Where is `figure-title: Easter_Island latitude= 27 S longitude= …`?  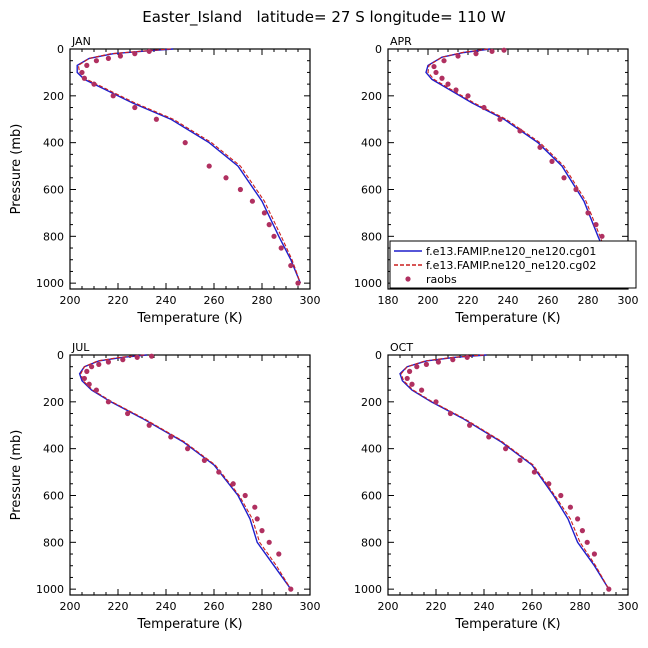 figure-title: Easter_Island latitude= 27 S longitude= … is located at coordinates (324, 17).